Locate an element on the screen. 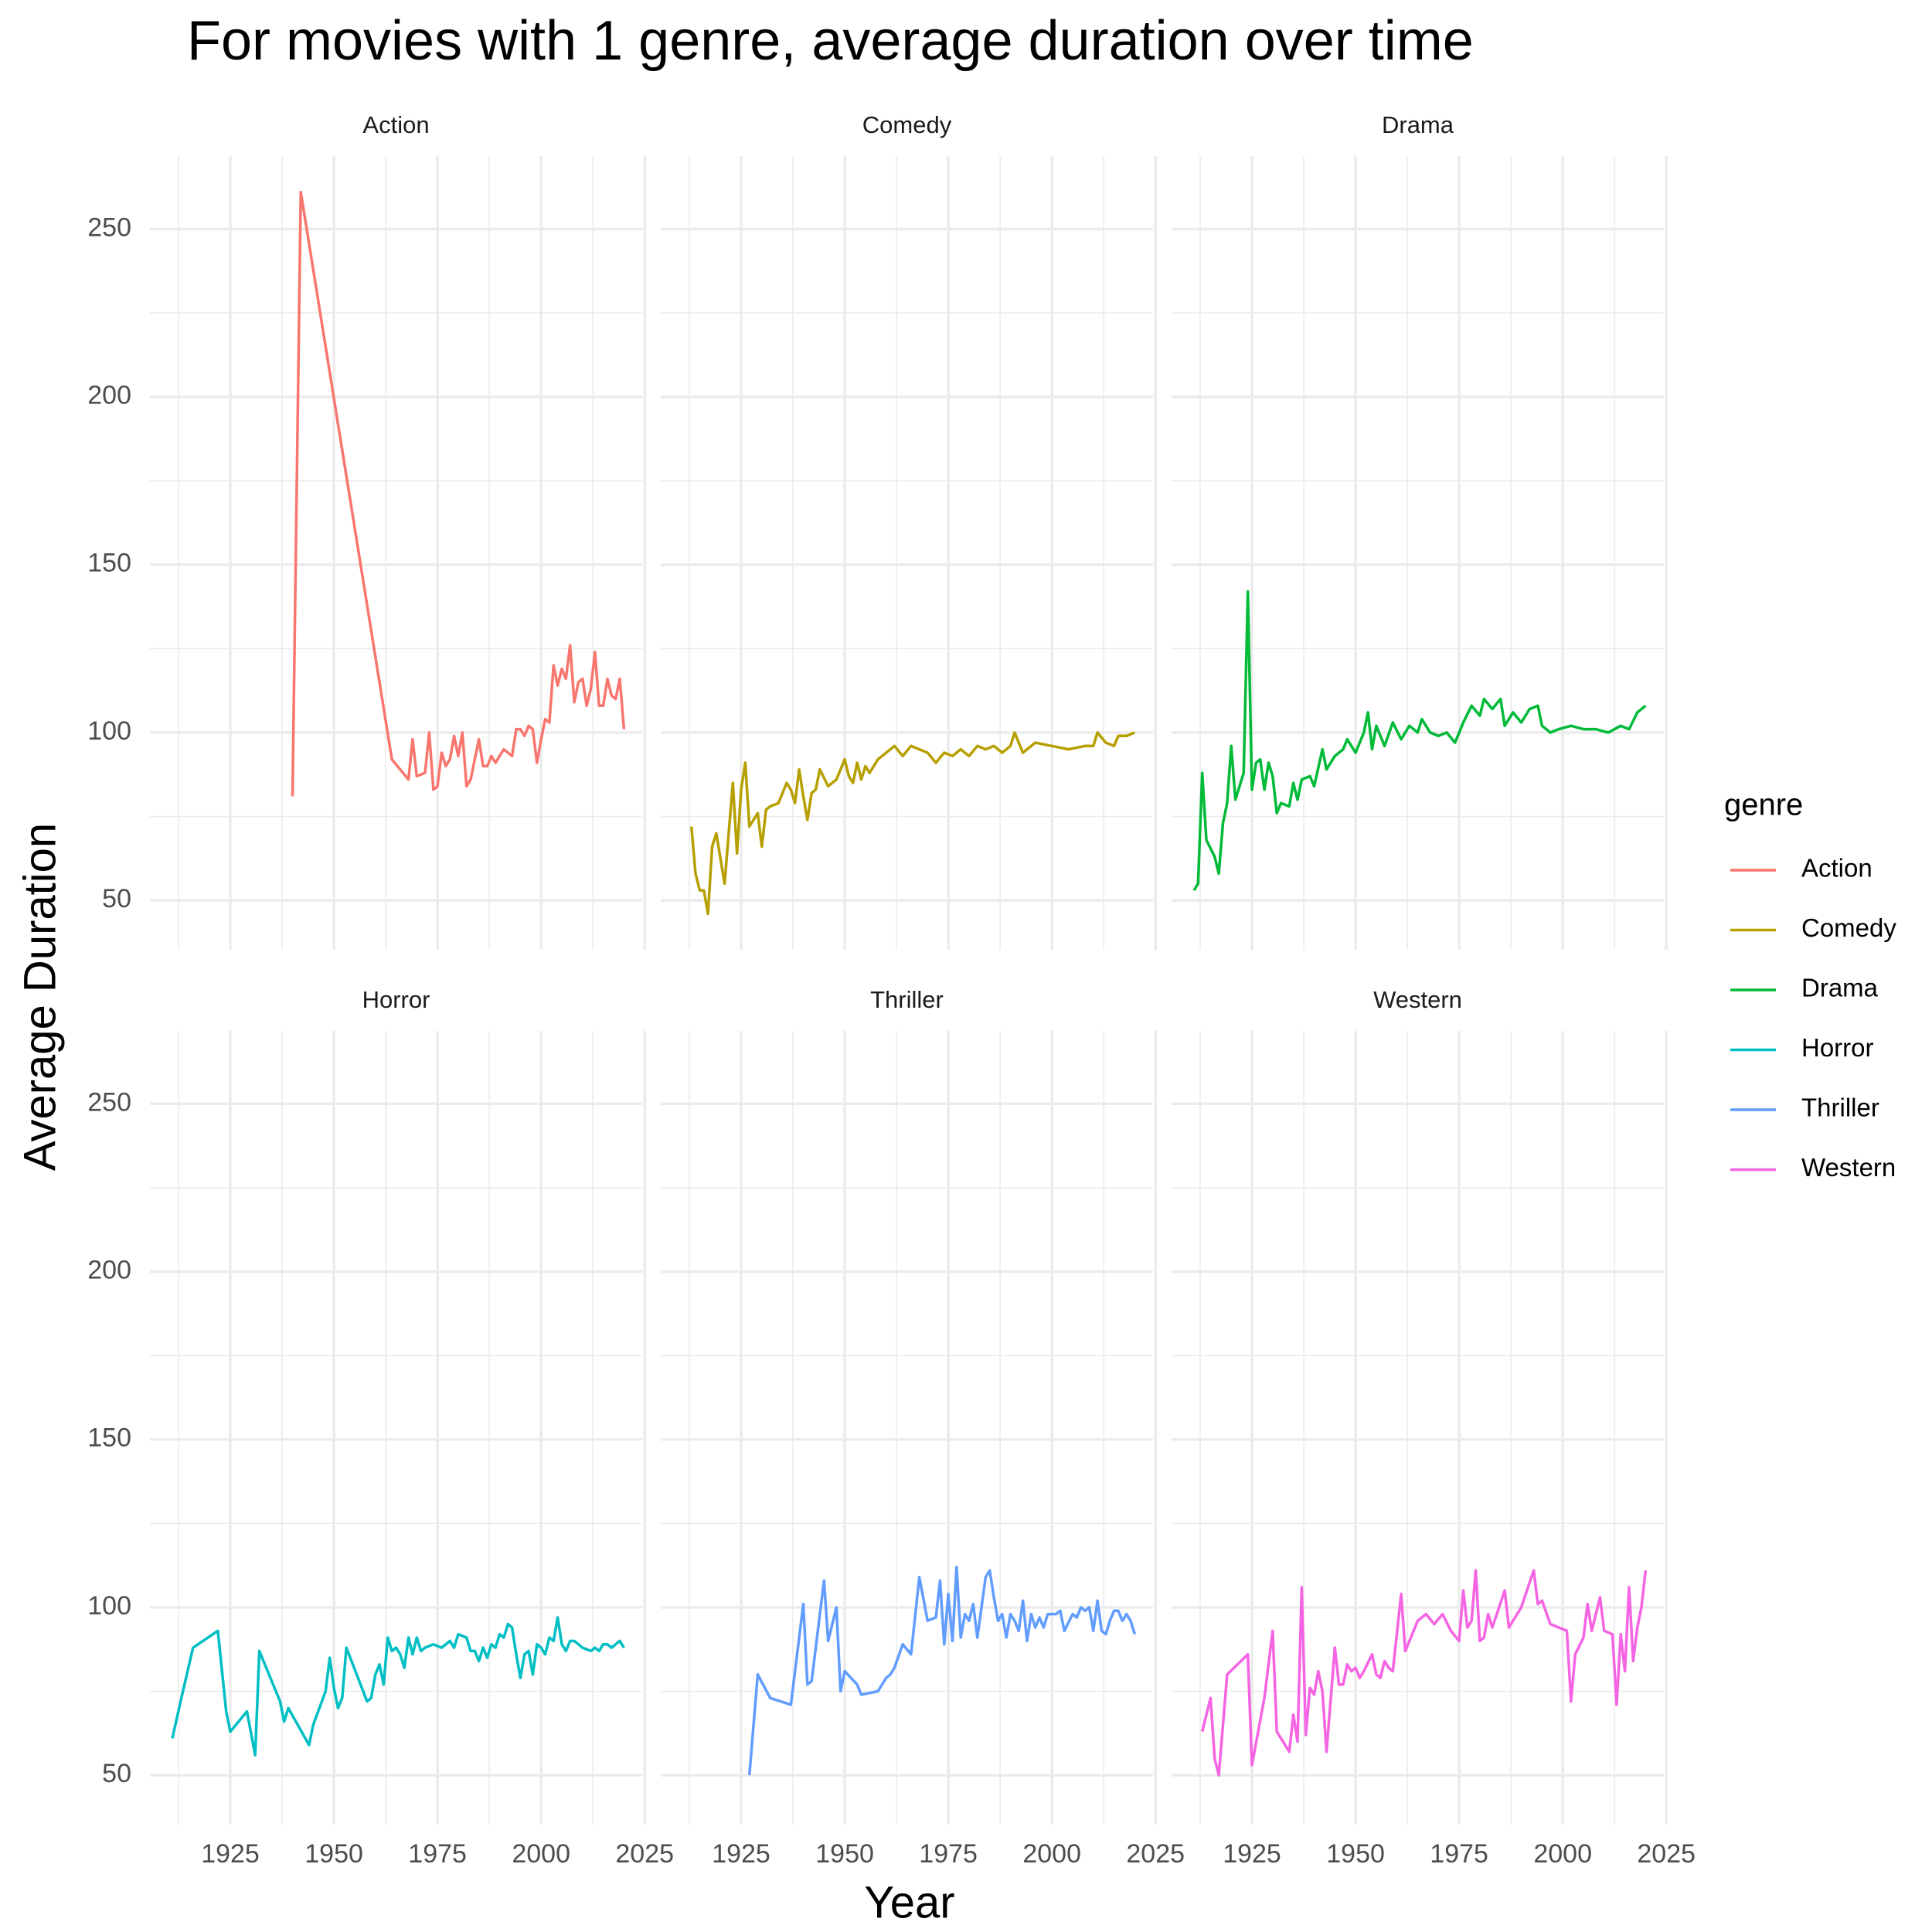 This screenshot has height=1932, width=1932. legend-label: Drama is located at coordinates (1840, 988).